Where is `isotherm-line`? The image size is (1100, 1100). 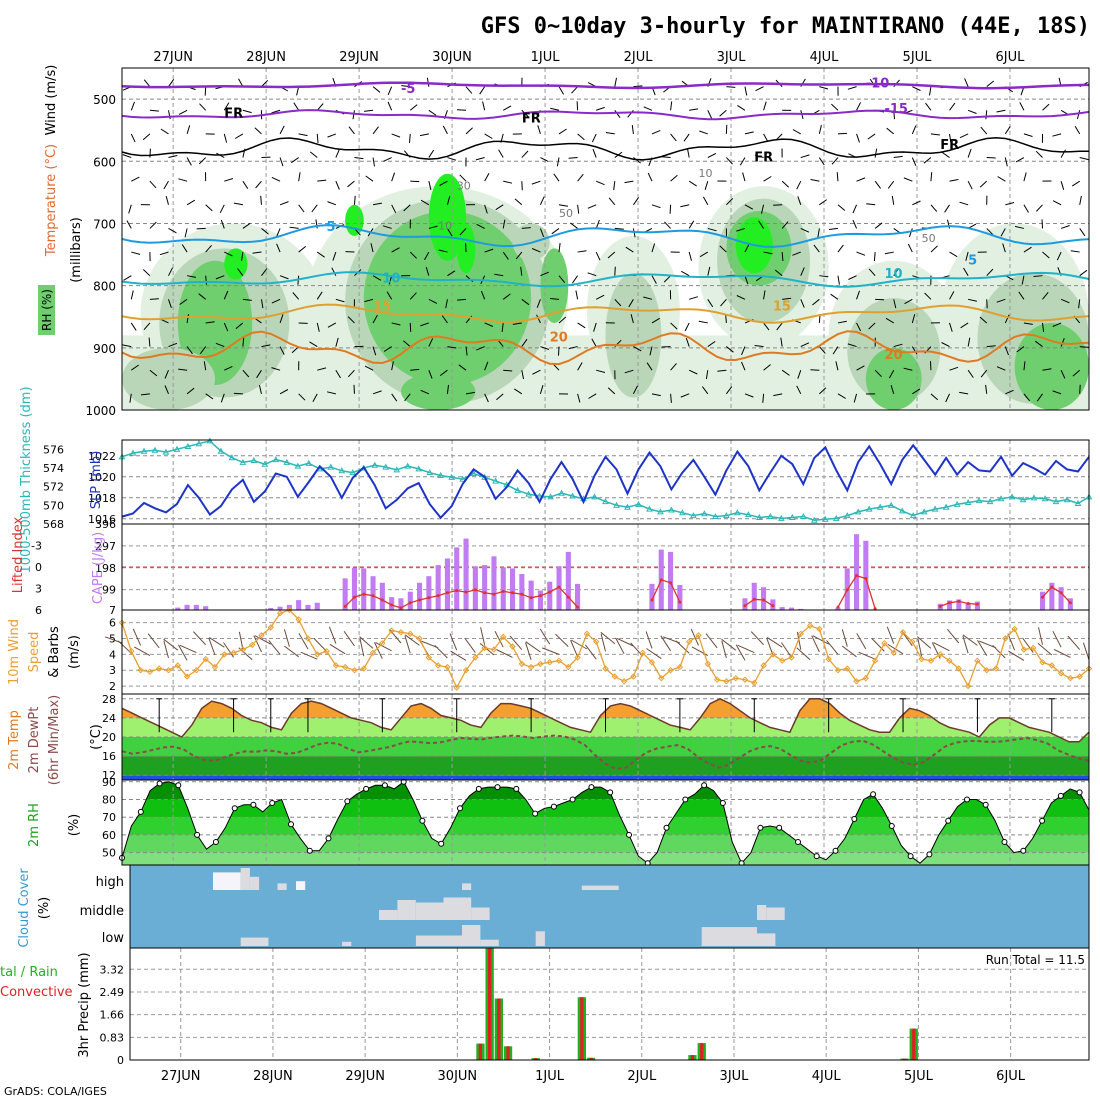
isotherm-line is located at coordinates (605, 279).